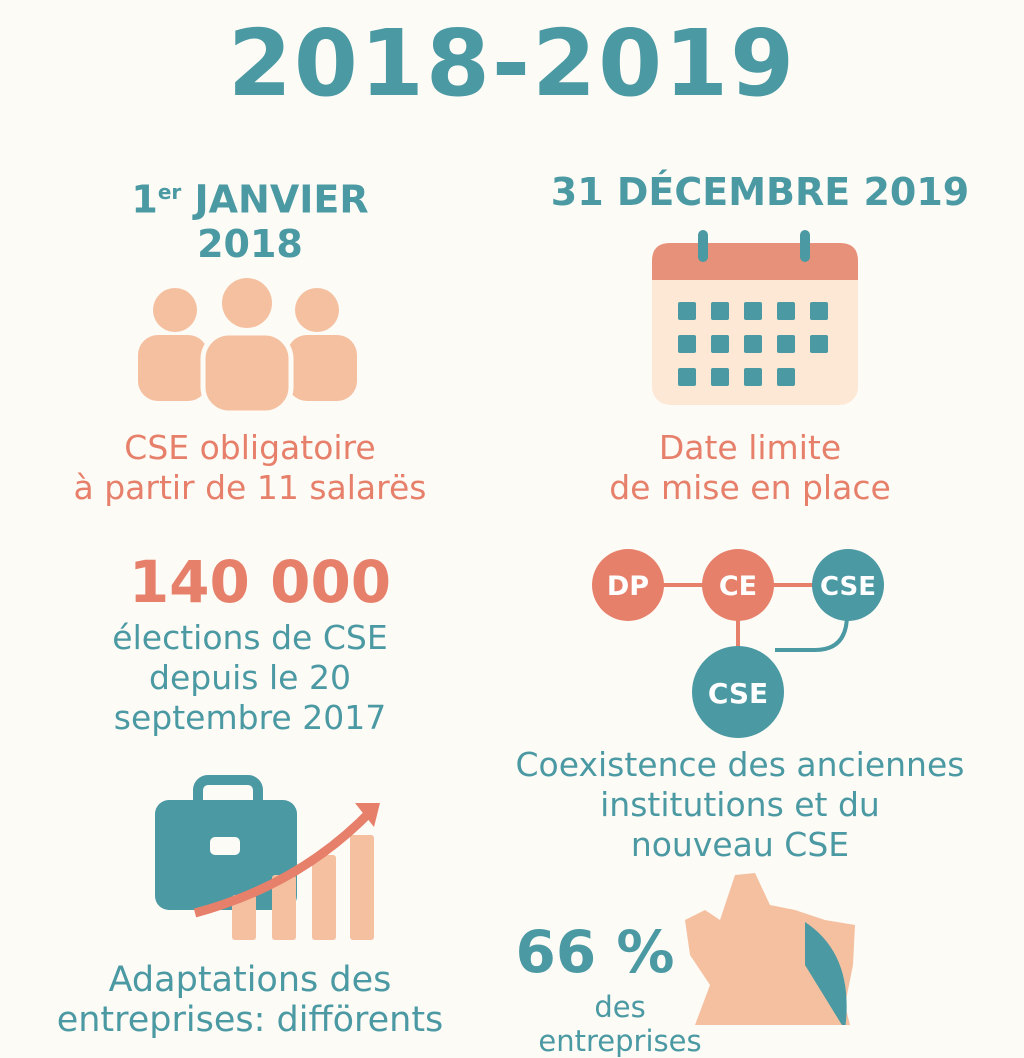  Describe the element at coordinates (250, 447) in the screenshot. I see `caption-line: CSE obligatoire` at that location.